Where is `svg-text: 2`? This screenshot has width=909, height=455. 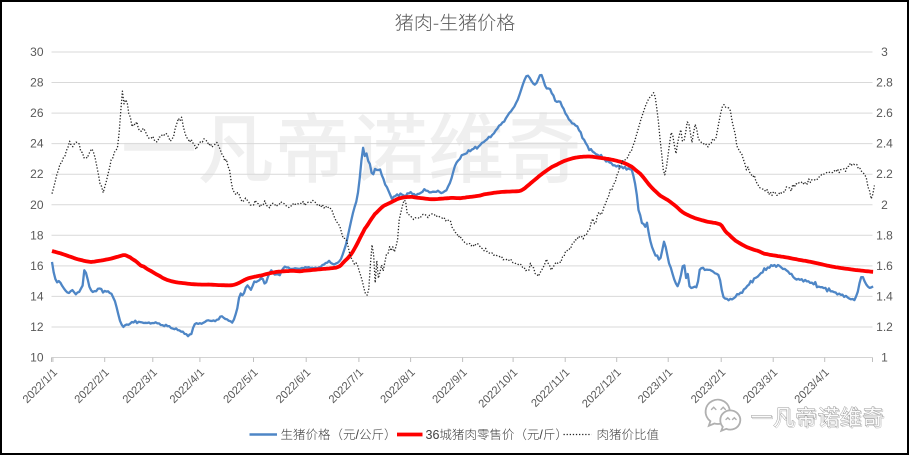
svg-text: 2 is located at coordinates (884, 205).